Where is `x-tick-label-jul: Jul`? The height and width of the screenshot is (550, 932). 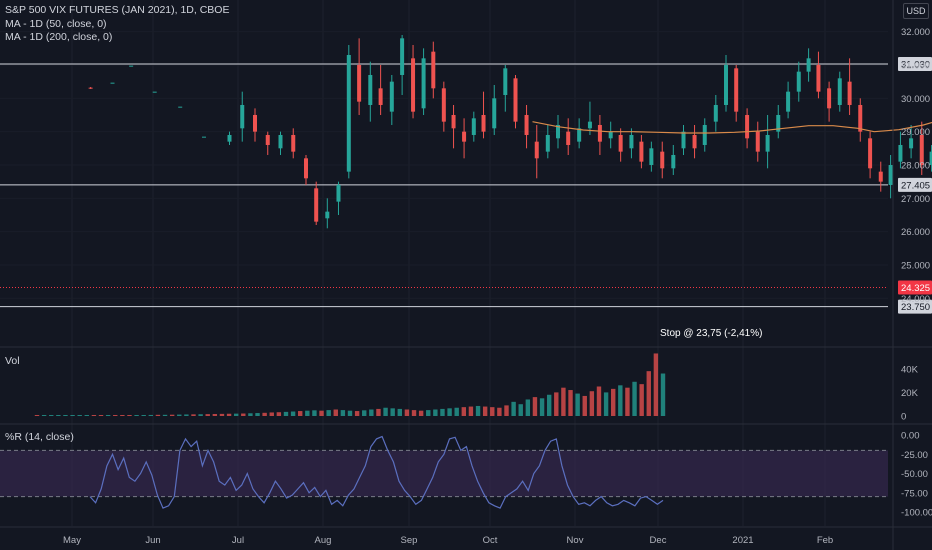
x-tick-label-jul: Jul is located at coordinates (238, 540).